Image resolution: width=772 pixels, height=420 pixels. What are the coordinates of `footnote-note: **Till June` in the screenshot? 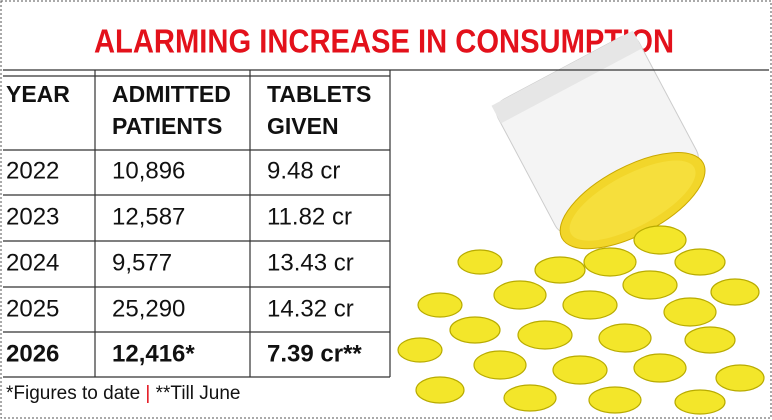 It's located at (198, 393).